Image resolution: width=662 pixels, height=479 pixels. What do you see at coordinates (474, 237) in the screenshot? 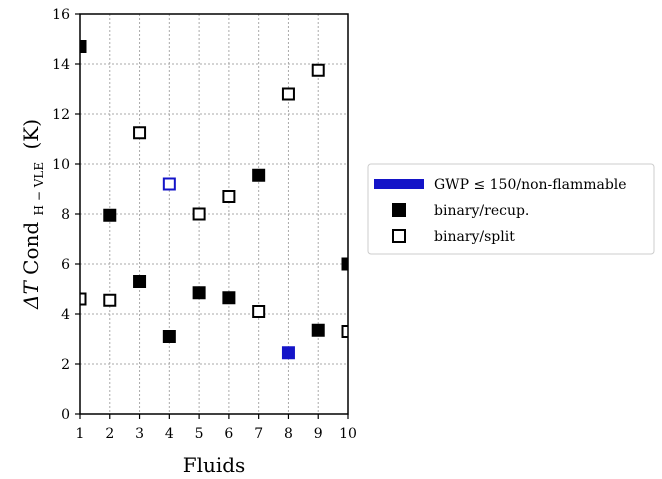
I see `legend-label: binary/split` at bounding box center [474, 237].